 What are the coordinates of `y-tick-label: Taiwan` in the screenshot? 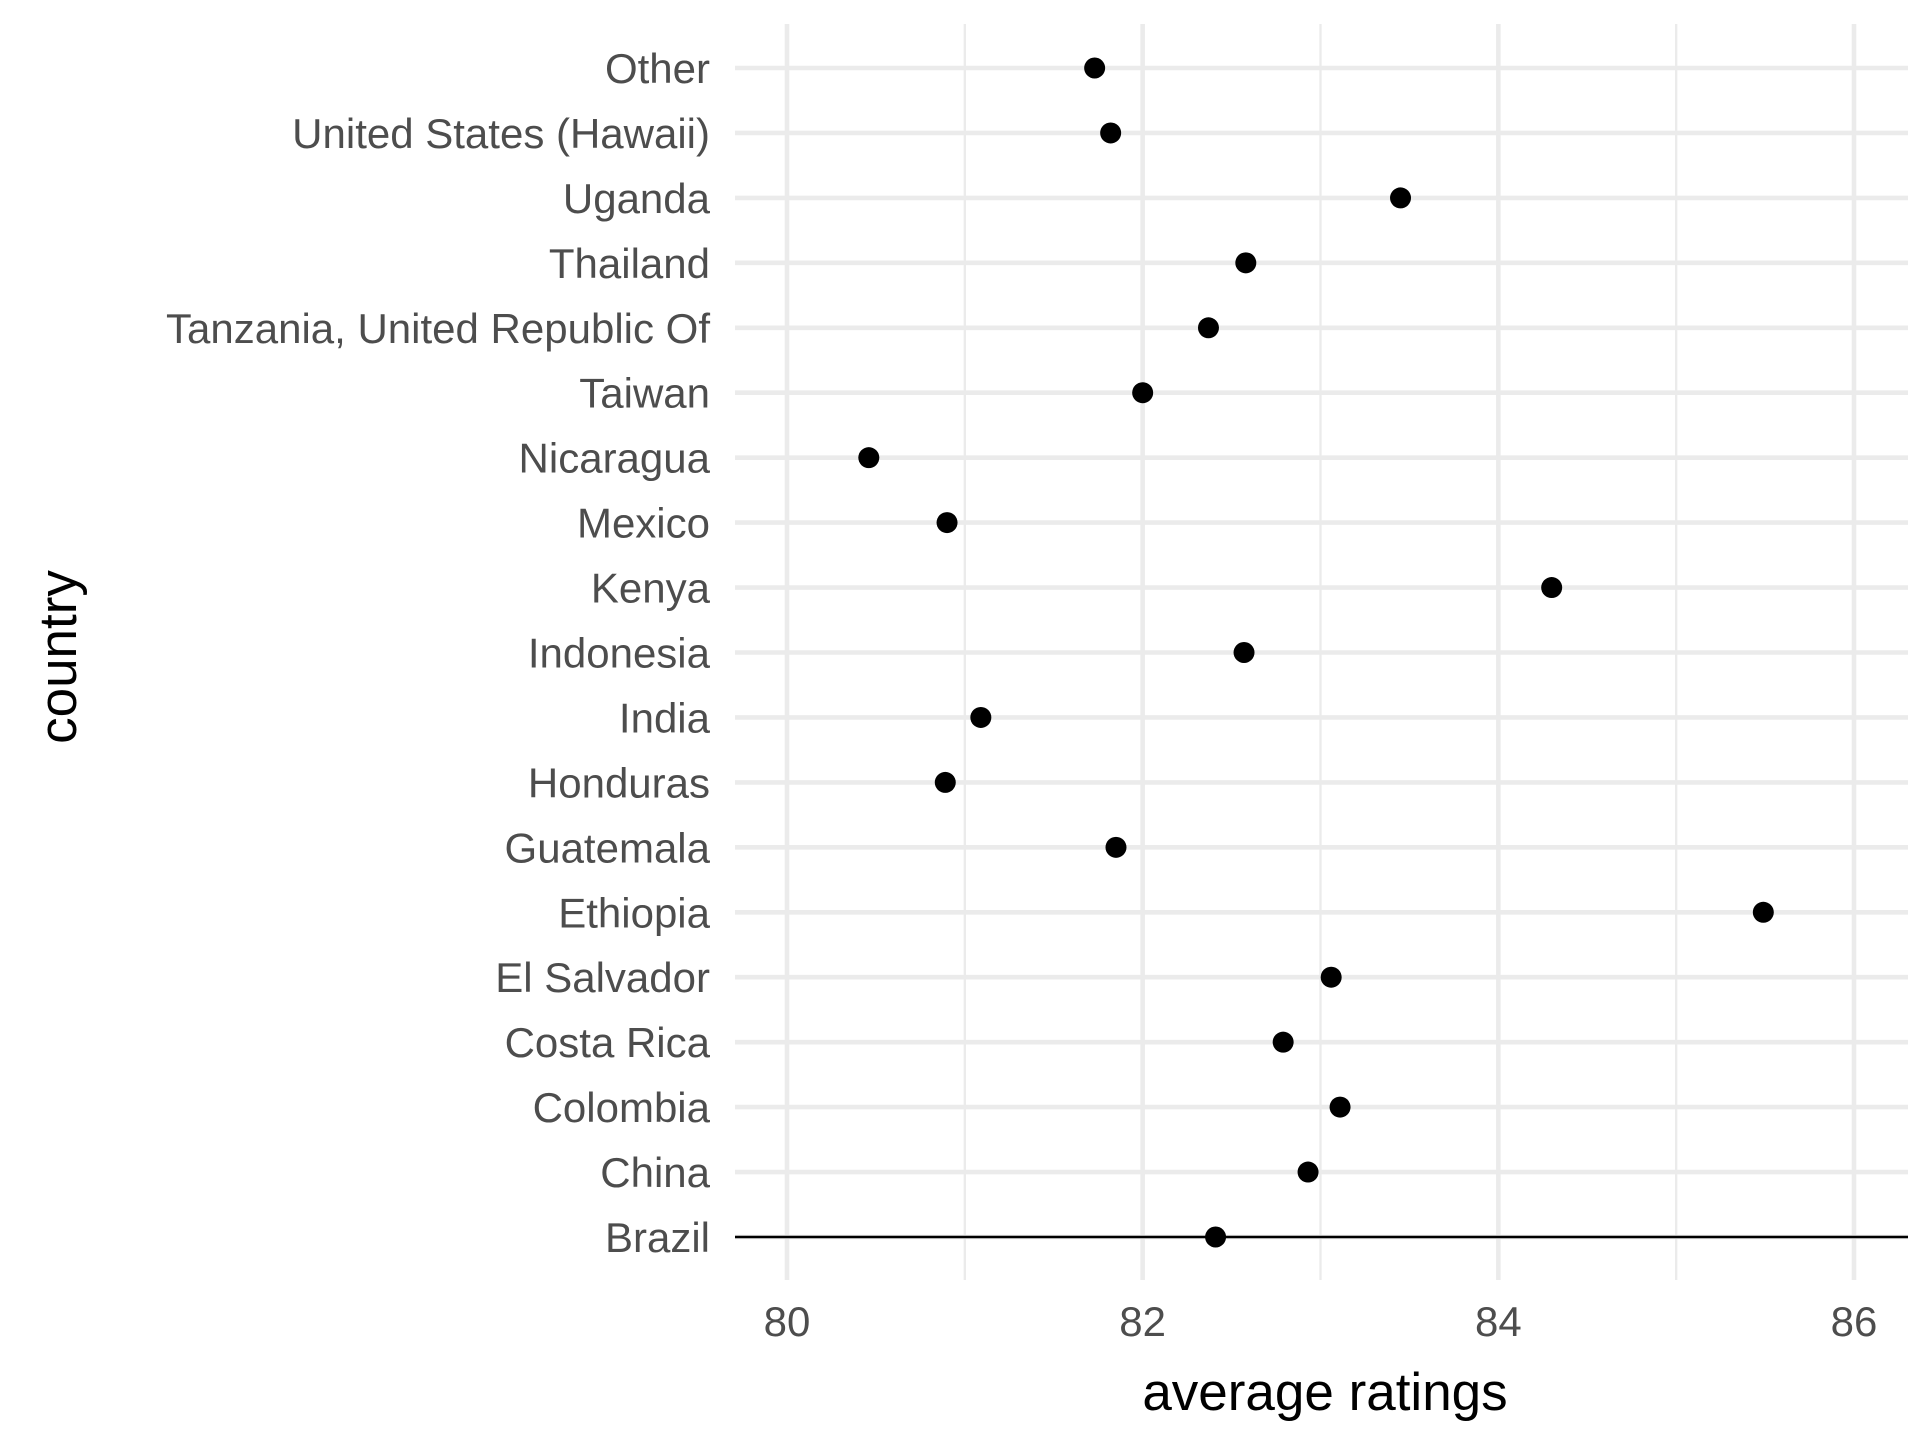 It's located at (644, 393).